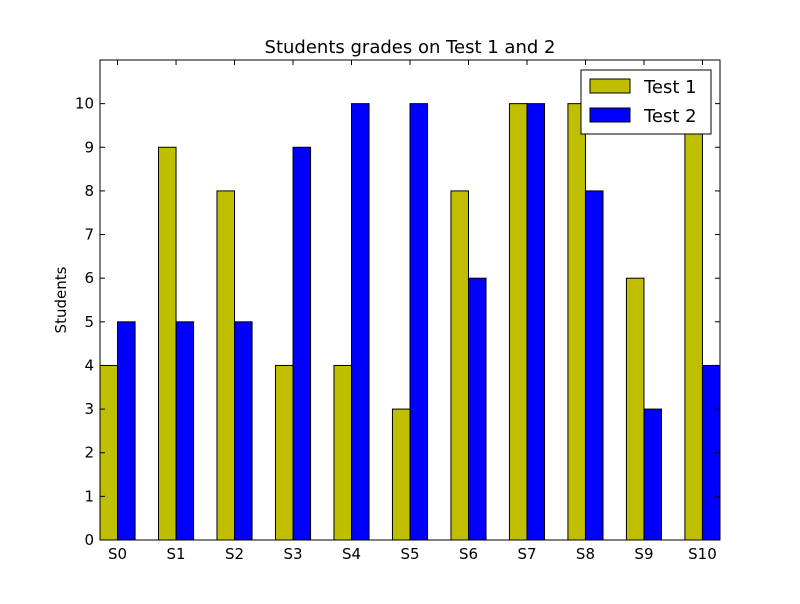 This screenshot has height=604, width=800. Describe the element at coordinates (670, 87) in the screenshot. I see `legend-label-test-1: Test 1` at that location.